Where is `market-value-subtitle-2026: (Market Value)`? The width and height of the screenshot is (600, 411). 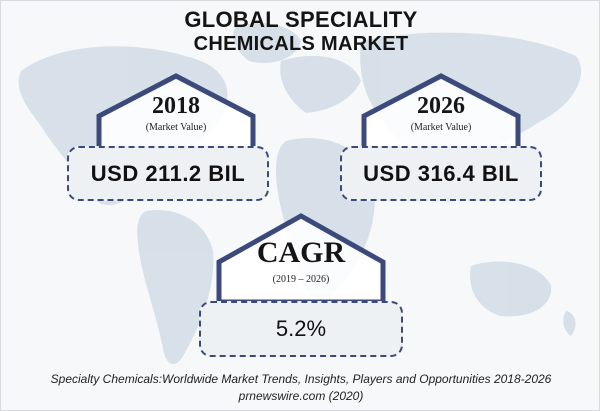
market-value-subtitle-2026: (Market Value) is located at coordinates (441, 127).